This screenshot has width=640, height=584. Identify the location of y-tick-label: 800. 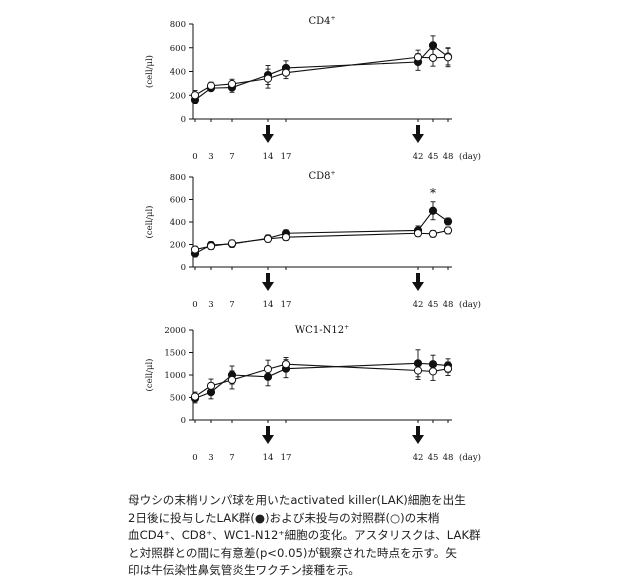
(178, 25).